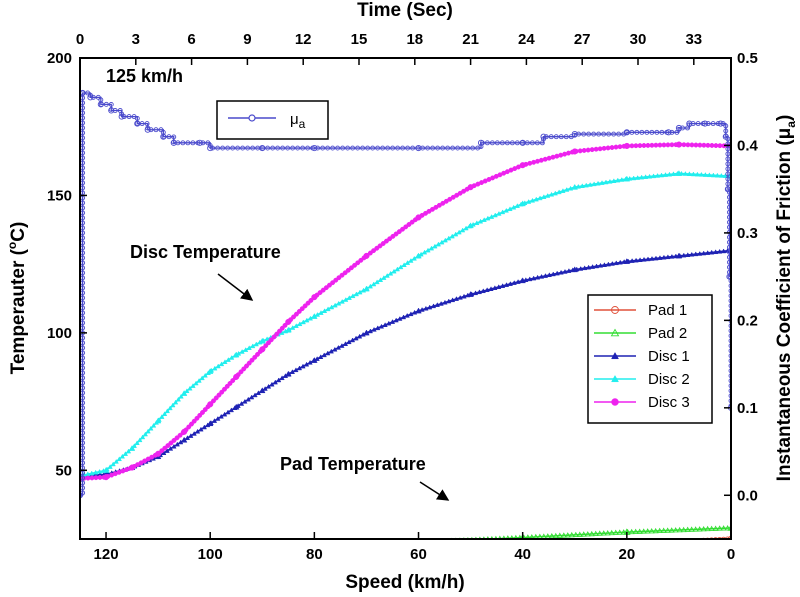 The width and height of the screenshot is (800, 597). I want to click on y2-tick-label: 0.3, so click(747, 233).